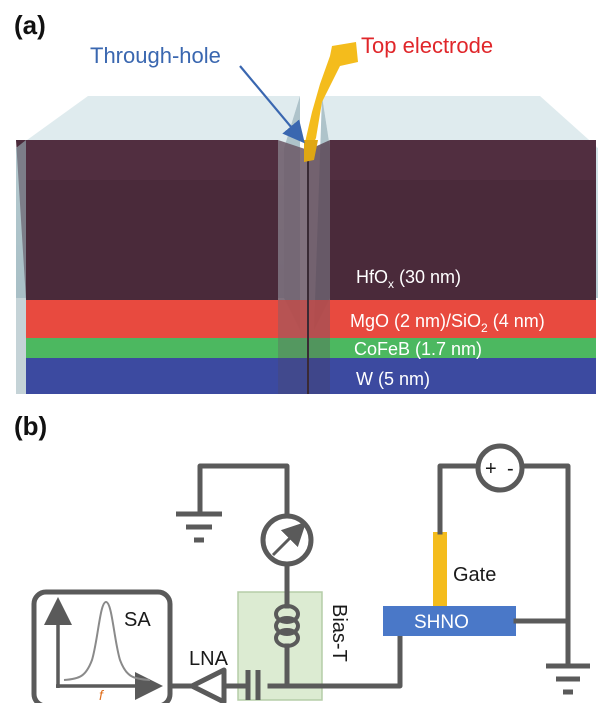 The width and height of the screenshot is (614, 703). What do you see at coordinates (304, 376) in the screenshot?
I see `groove-w` at bounding box center [304, 376].